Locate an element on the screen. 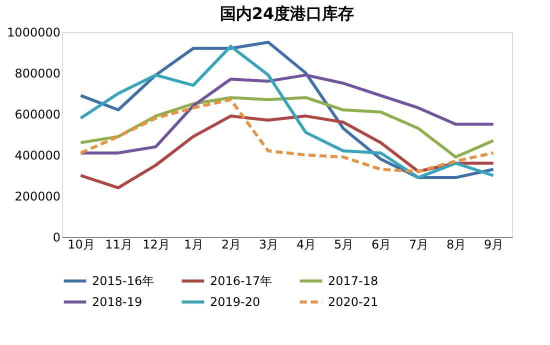  legend-label: 2015-16年 is located at coordinates (123, 281).